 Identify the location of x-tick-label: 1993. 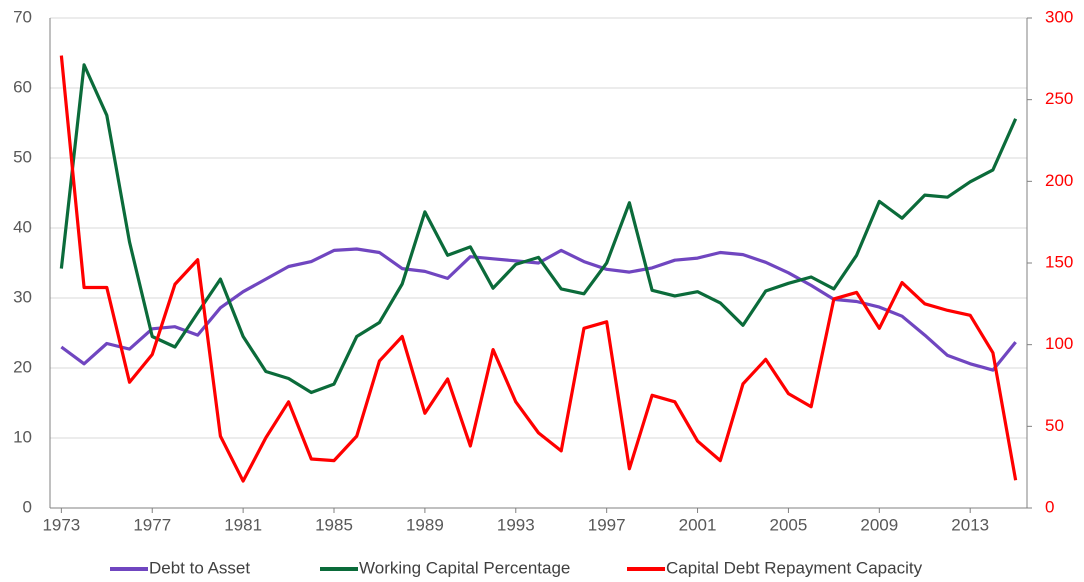
(516, 524).